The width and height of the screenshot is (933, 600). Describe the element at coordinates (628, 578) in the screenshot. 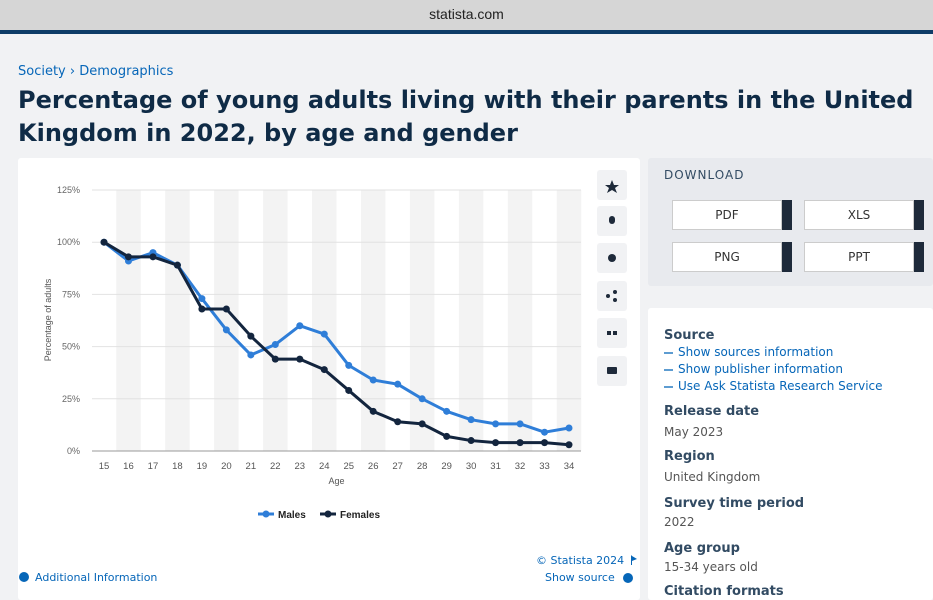

I see `info-icon` at that location.